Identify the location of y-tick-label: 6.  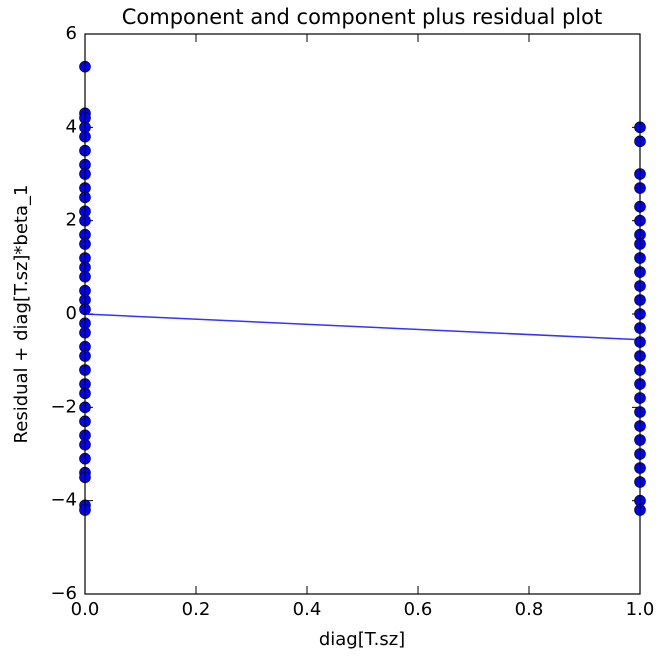
(71, 33).